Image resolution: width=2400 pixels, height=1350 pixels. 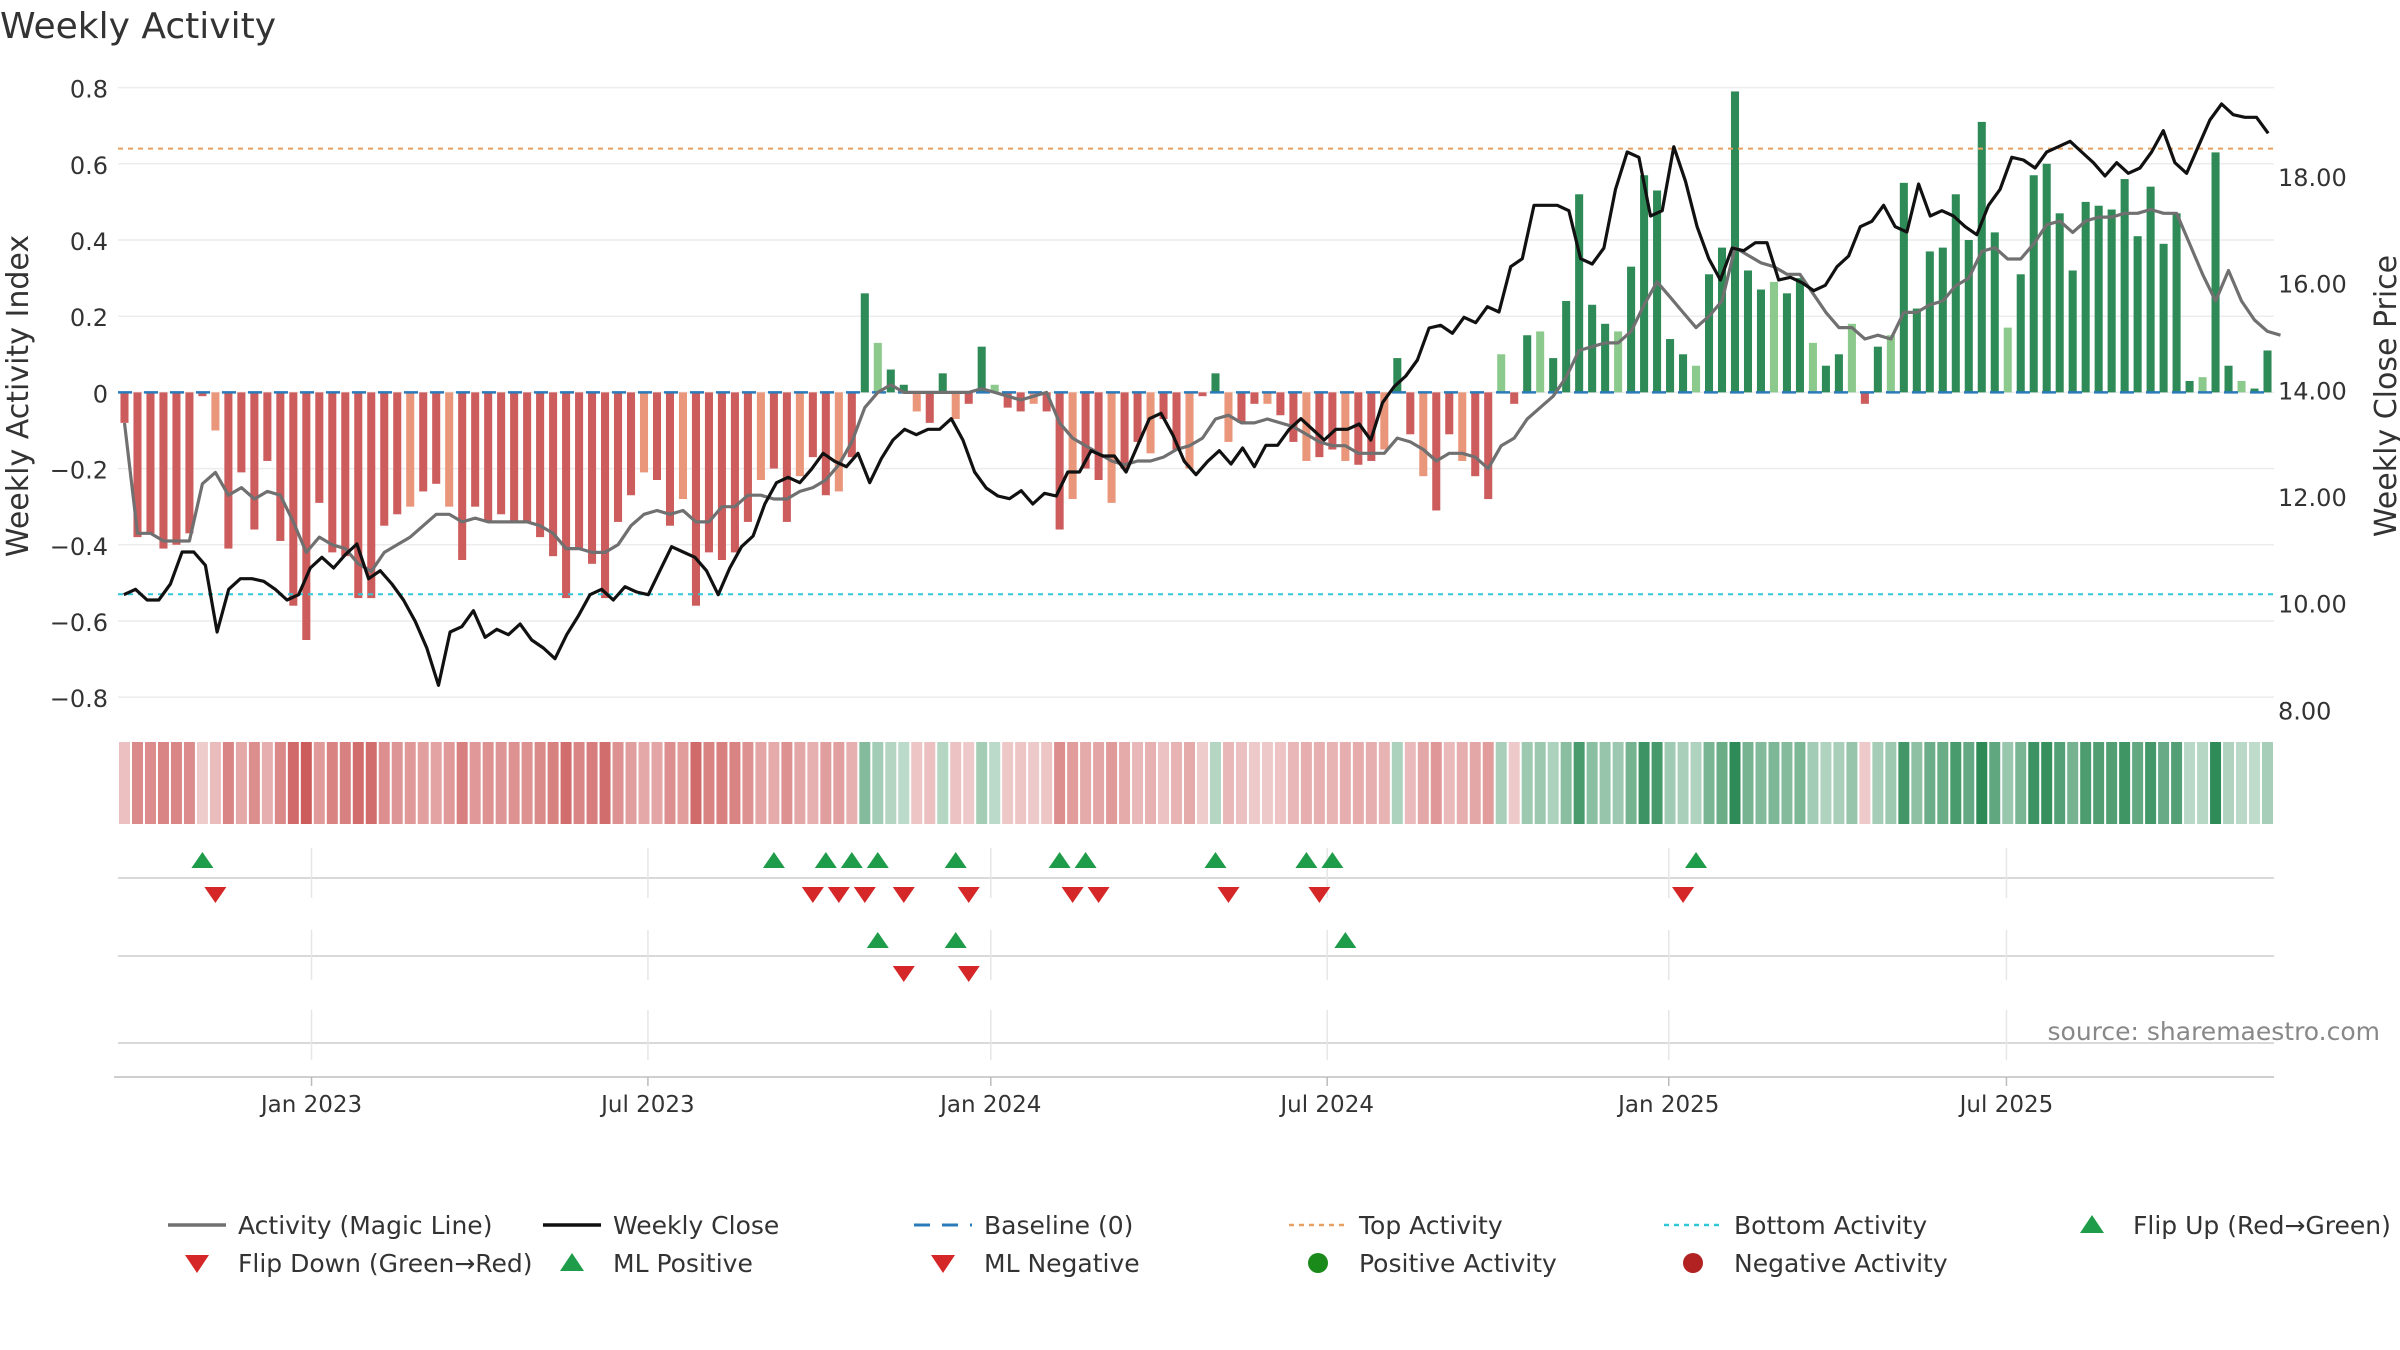 I want to click on legend-label: Weekly Close, so click(x=696, y=1225).